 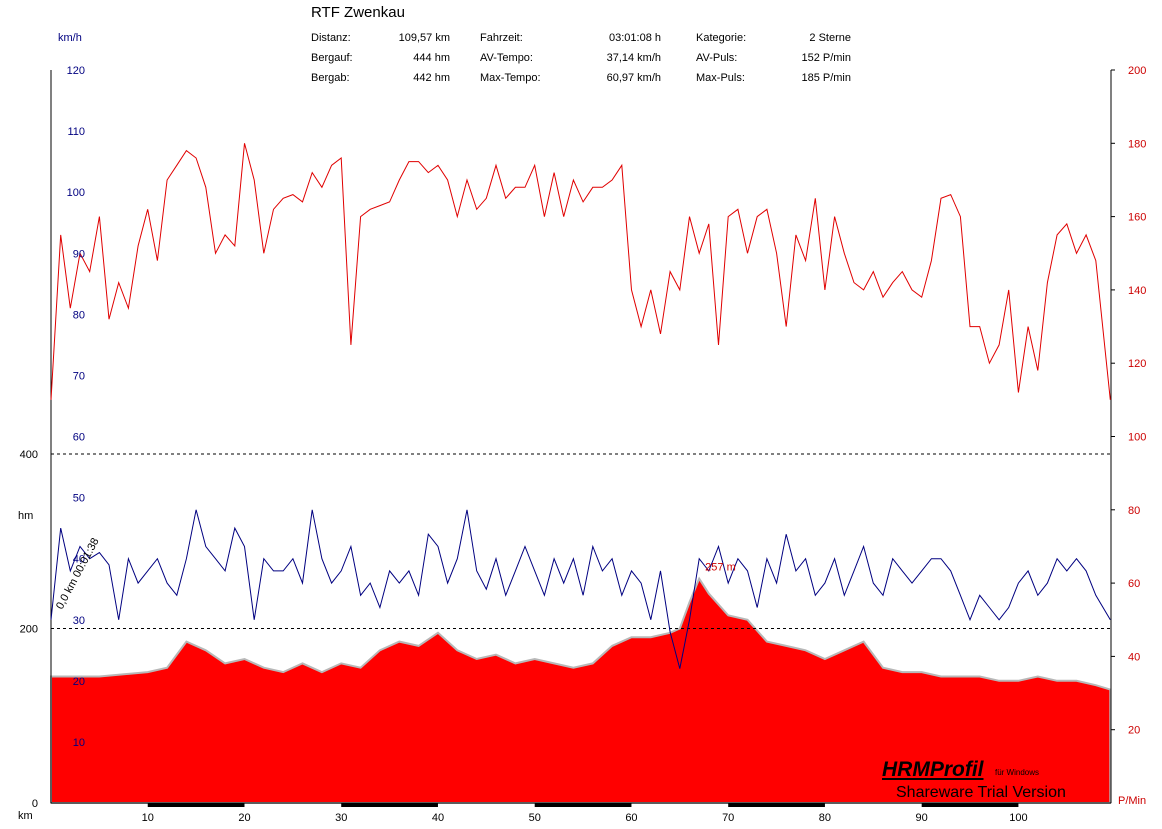 I want to click on stat-value: 442 hm, so click(x=431, y=78).